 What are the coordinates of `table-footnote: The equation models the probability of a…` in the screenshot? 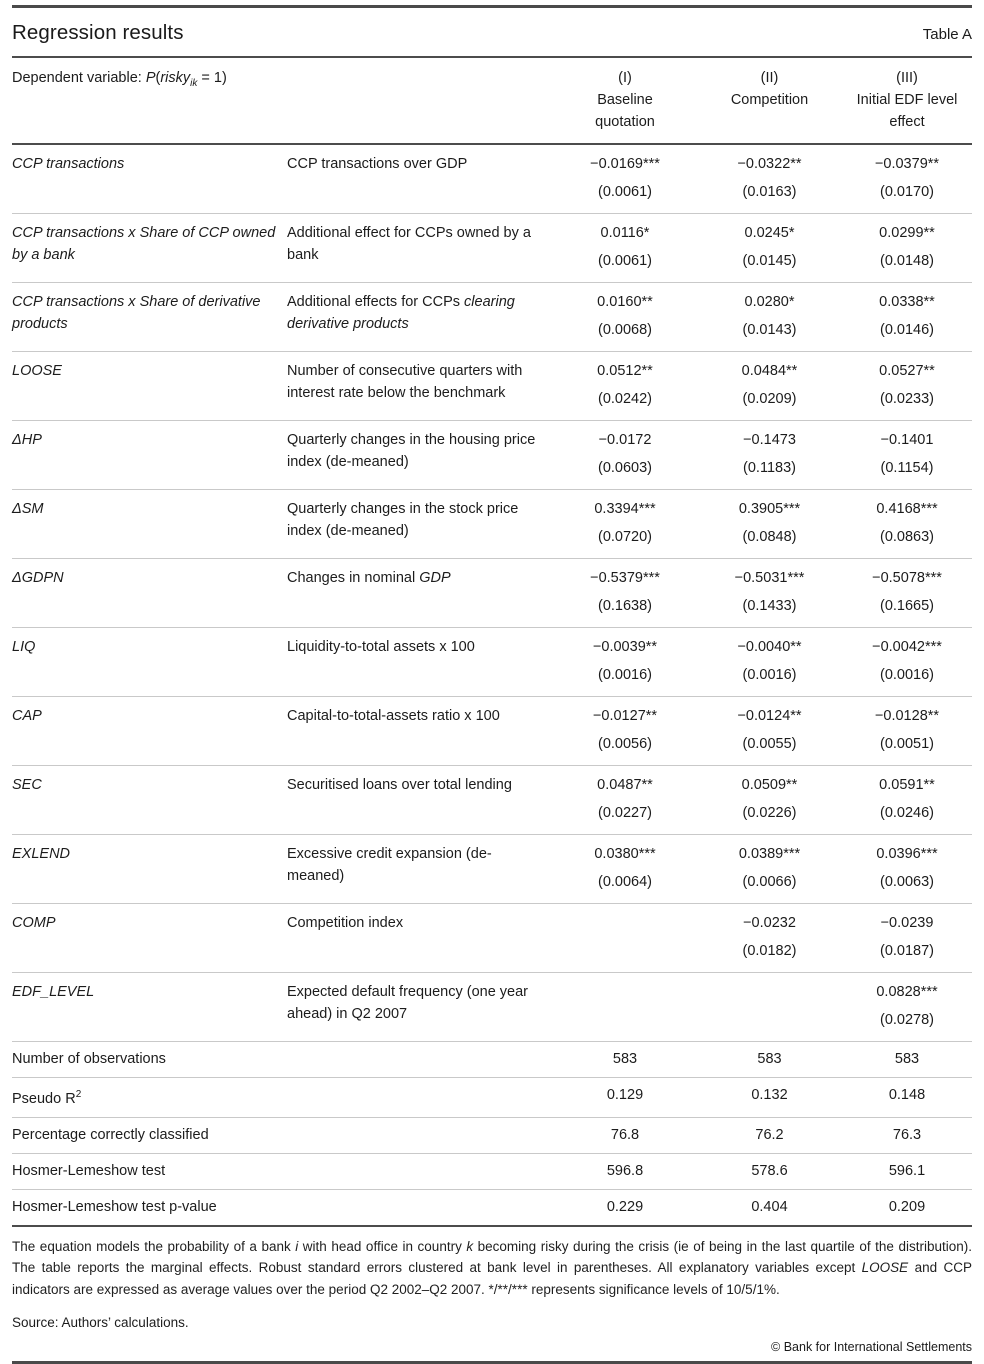 It's located at (492, 1267).